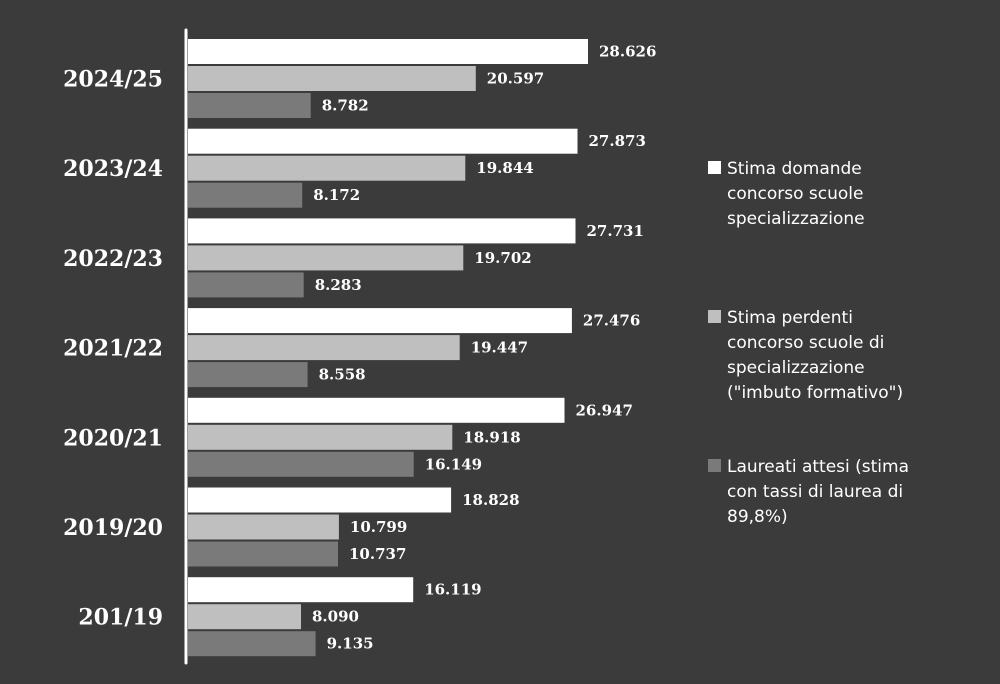 The height and width of the screenshot is (684, 1000). What do you see at coordinates (604, 410) in the screenshot?
I see `value-label: 26.947` at bounding box center [604, 410].